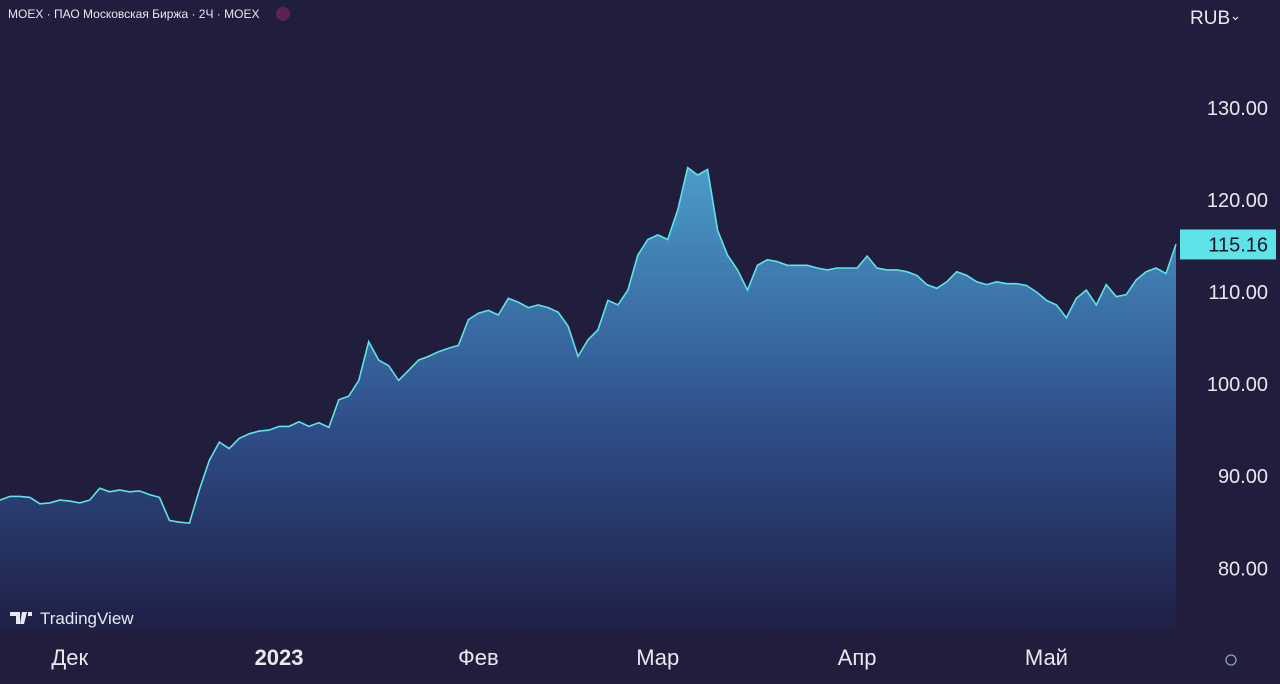  Describe the element at coordinates (478, 657) in the screenshot. I see `x-tick-label: Фев` at that location.